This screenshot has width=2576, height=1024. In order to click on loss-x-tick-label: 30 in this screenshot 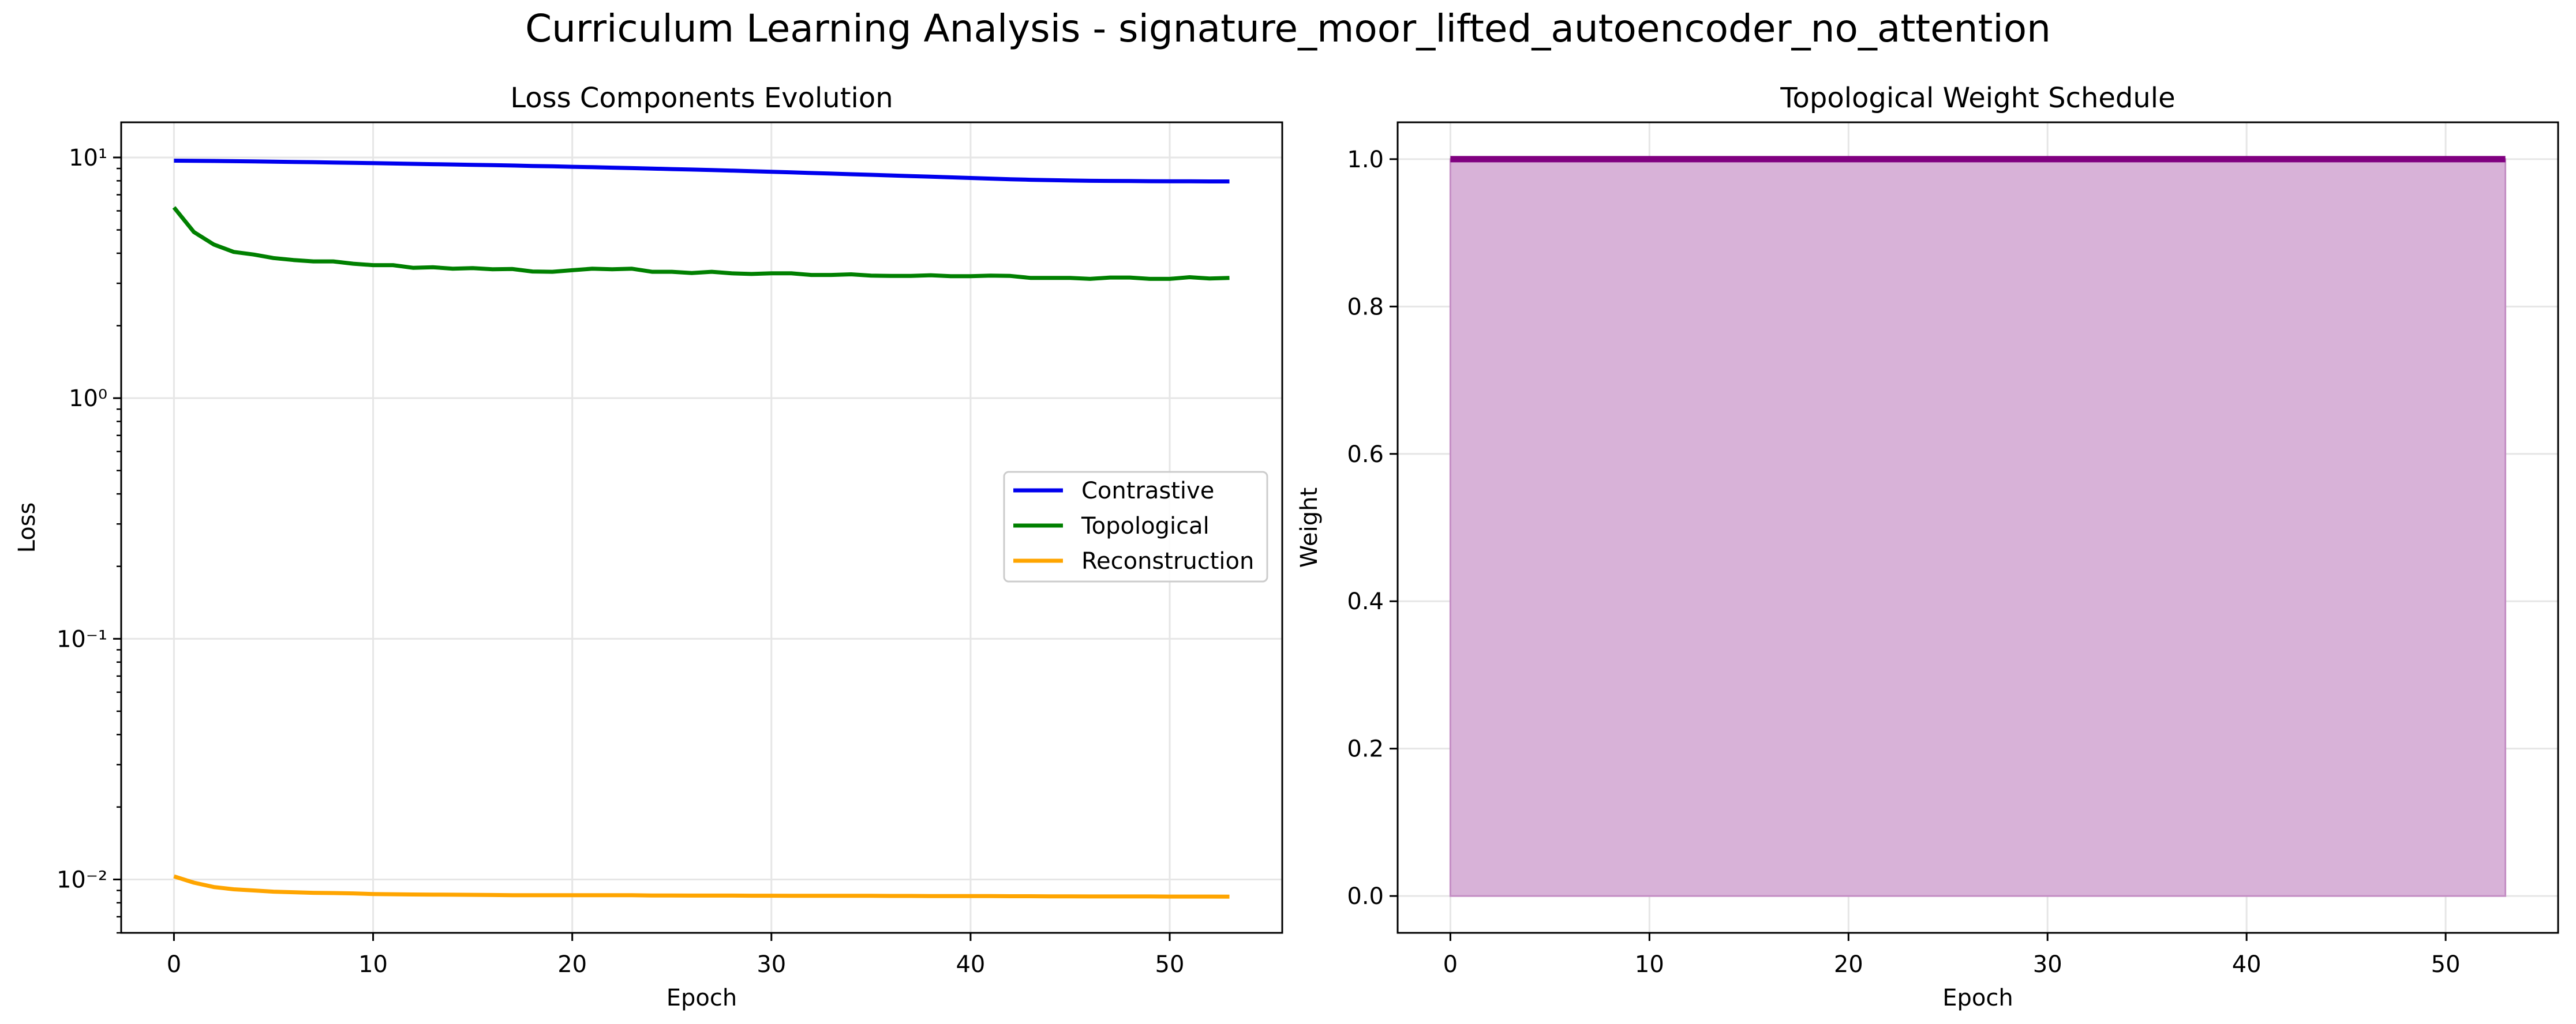, I will do `click(771, 964)`.